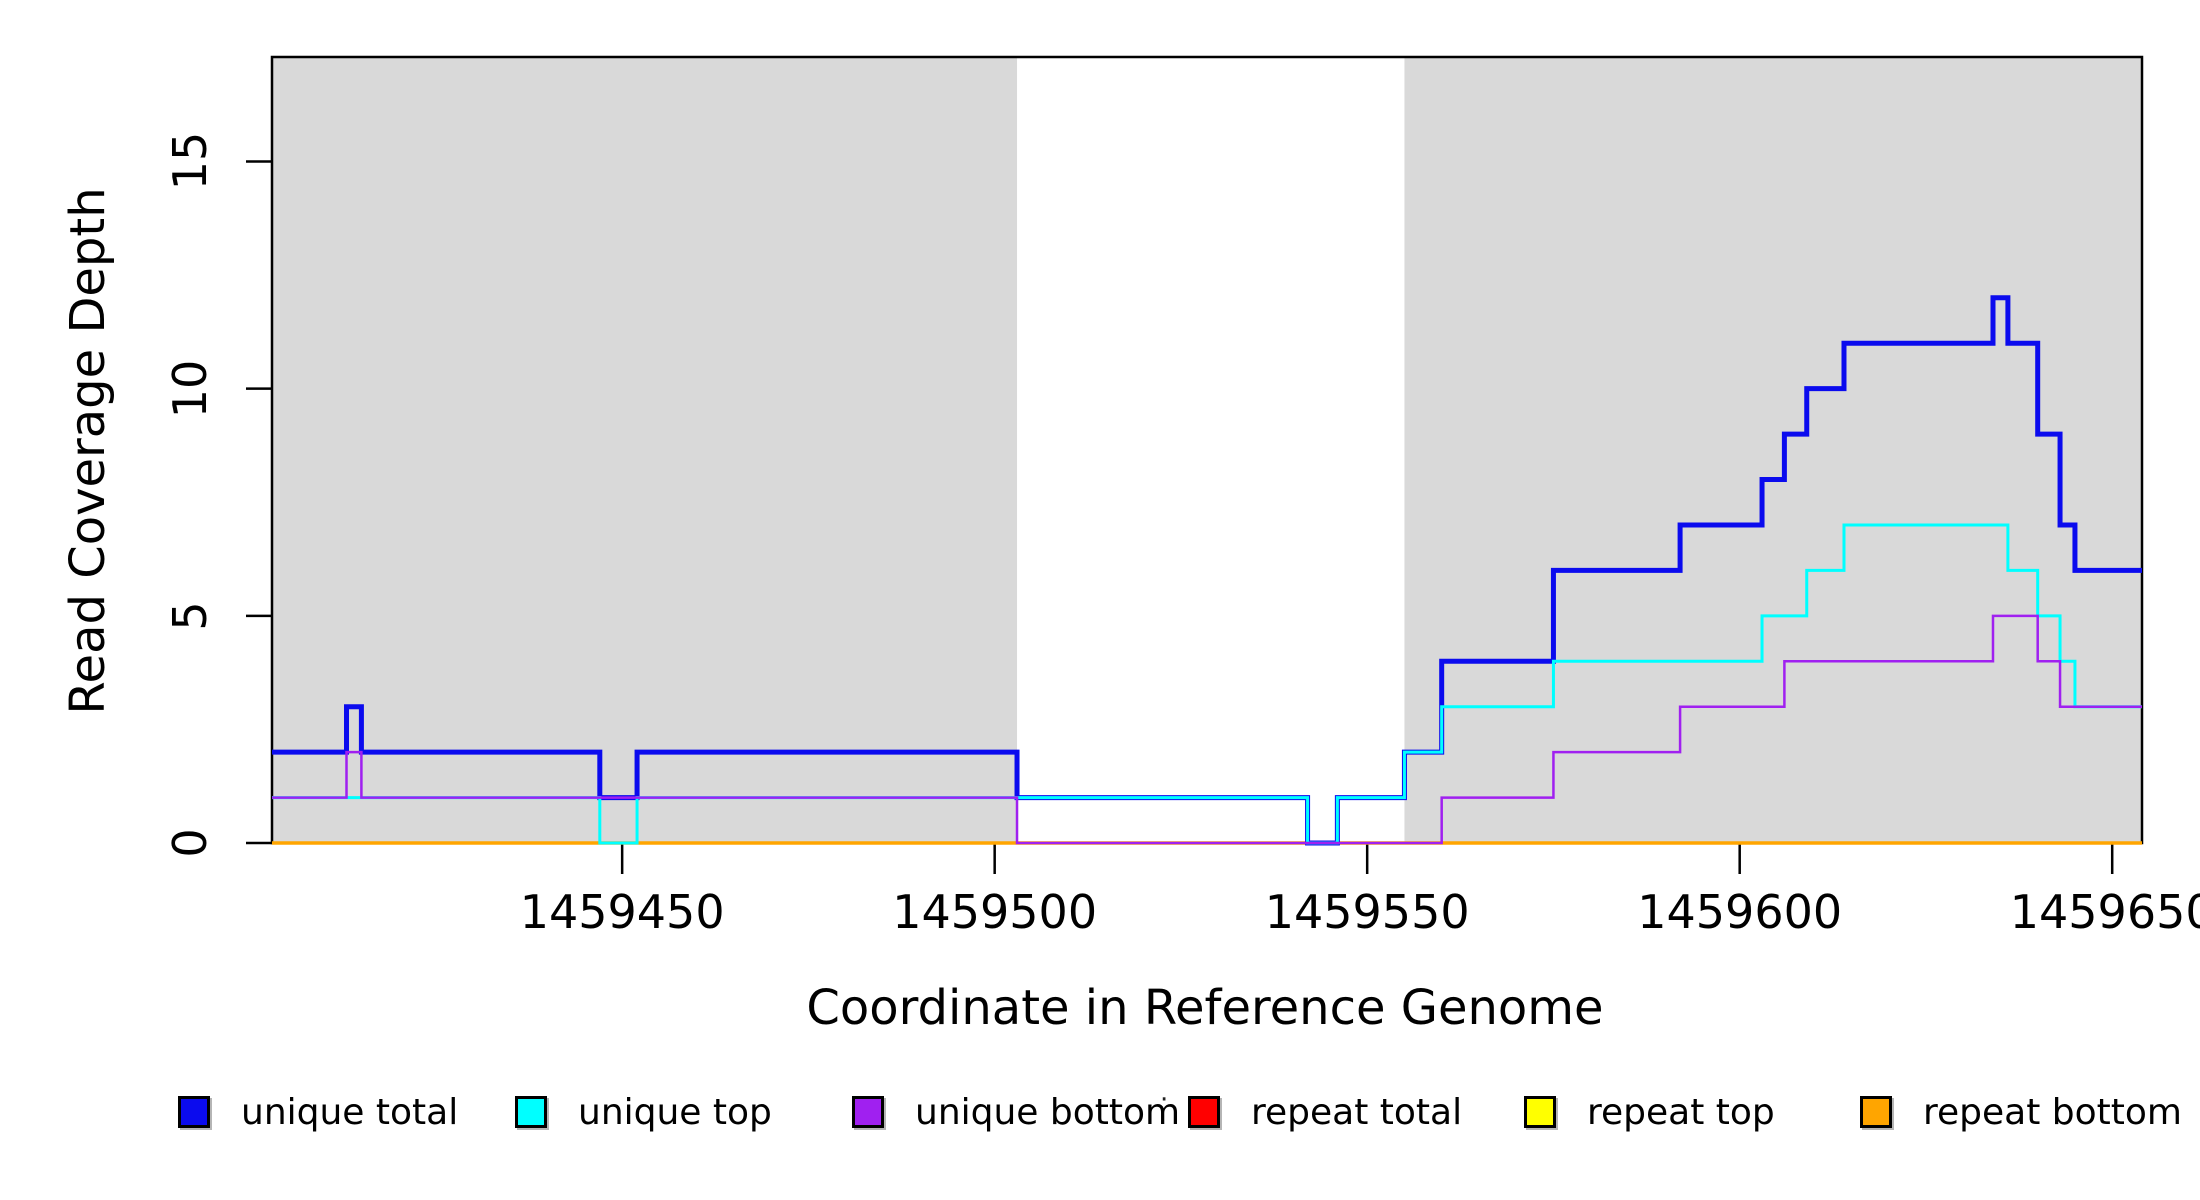 Image resolution: width=2200 pixels, height=1200 pixels. I want to click on legend-label: repeat top, so click(1681, 1112).